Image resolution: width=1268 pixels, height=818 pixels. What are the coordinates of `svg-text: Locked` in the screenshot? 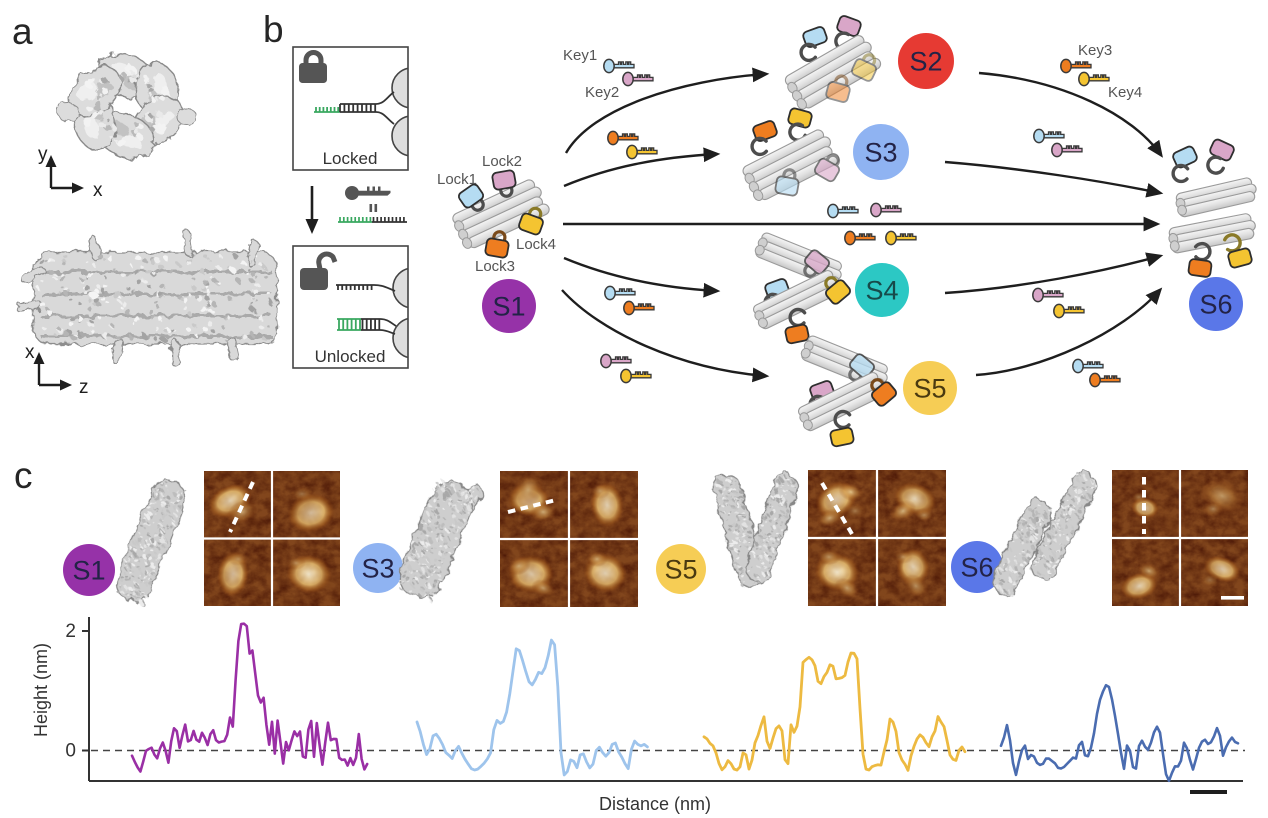 It's located at (350, 158).